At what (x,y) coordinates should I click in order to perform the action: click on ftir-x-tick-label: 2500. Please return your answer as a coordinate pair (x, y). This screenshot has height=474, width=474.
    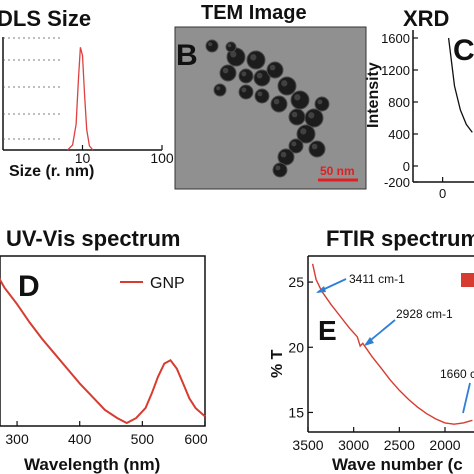
    Looking at the image, I should click on (399, 445).